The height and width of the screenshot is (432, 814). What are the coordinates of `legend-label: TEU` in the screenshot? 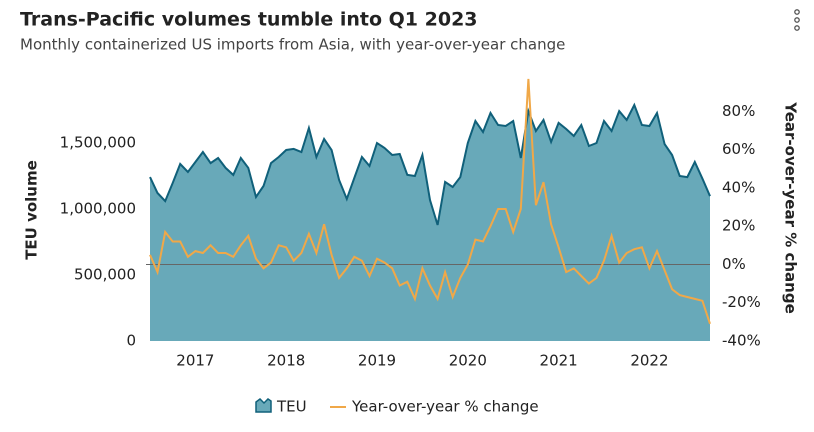 It's located at (291, 407).